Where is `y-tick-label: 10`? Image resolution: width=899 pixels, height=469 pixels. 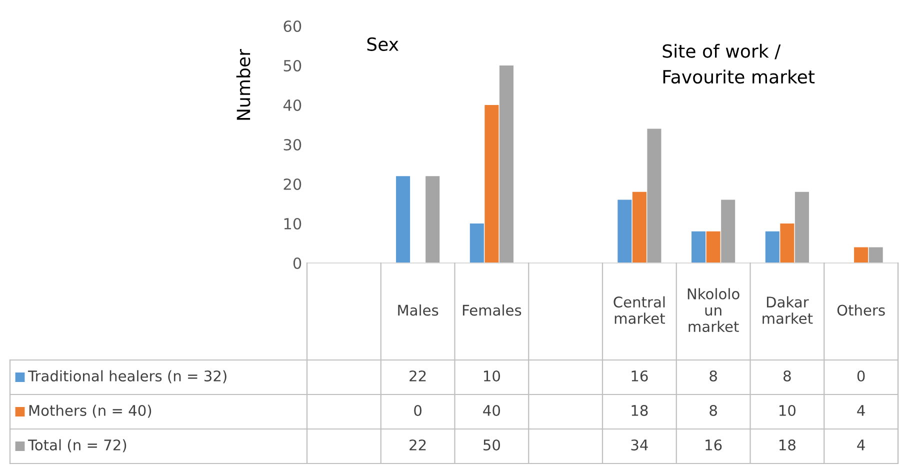
y-tick-label: 10 is located at coordinates (293, 224).